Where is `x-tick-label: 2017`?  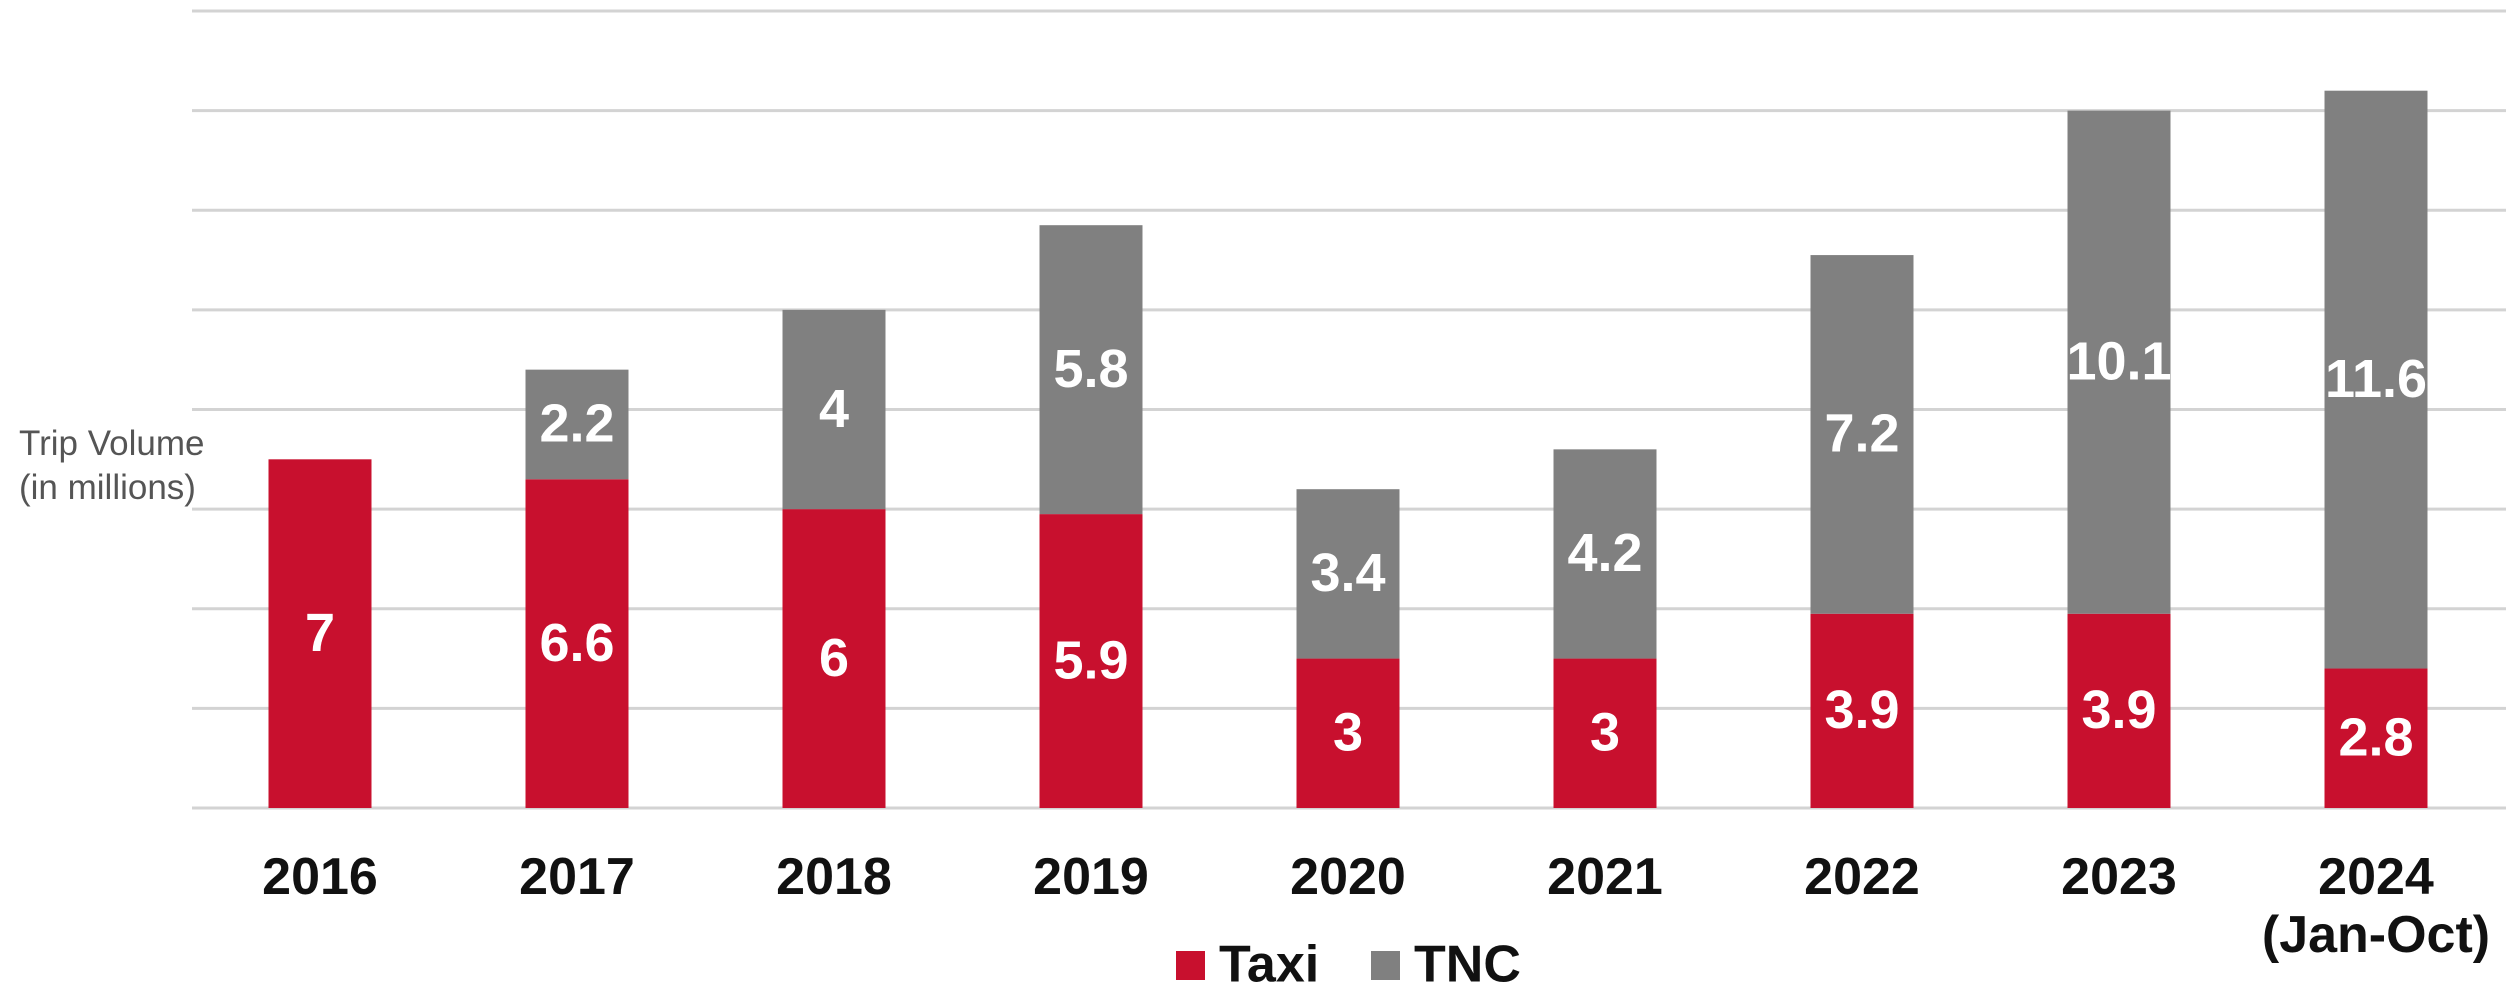 x-tick-label: 2017 is located at coordinates (577, 877).